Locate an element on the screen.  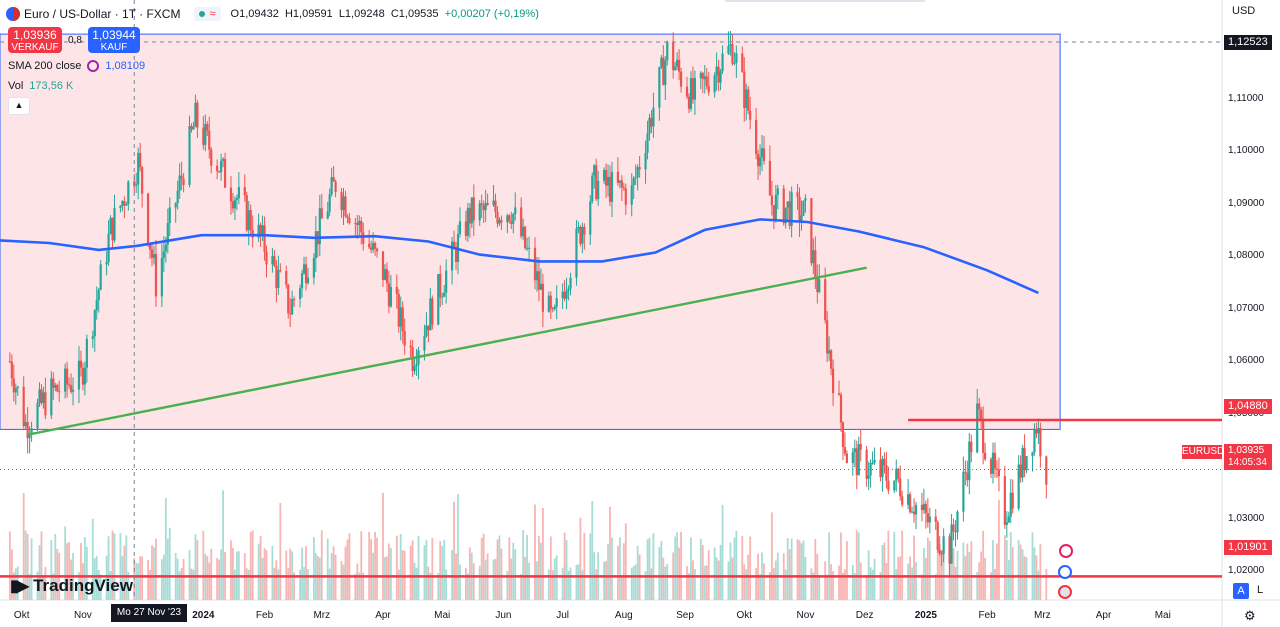
flash-event-icon is located at coordinates (1066, 551).